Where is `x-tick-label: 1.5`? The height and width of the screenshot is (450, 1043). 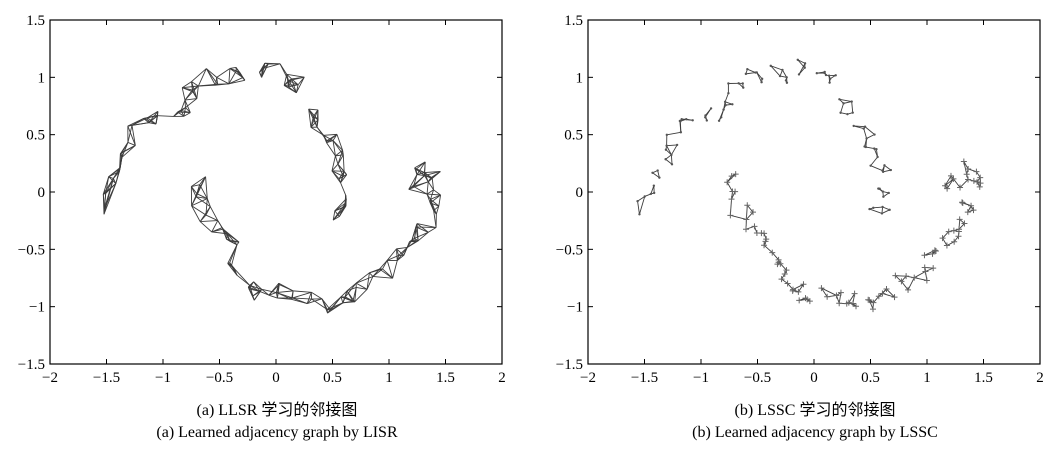 x-tick-label: 1.5 is located at coordinates (445, 378).